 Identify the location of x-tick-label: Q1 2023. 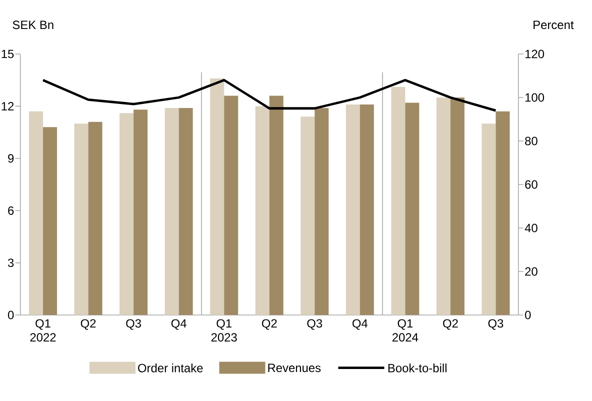
(224, 330).